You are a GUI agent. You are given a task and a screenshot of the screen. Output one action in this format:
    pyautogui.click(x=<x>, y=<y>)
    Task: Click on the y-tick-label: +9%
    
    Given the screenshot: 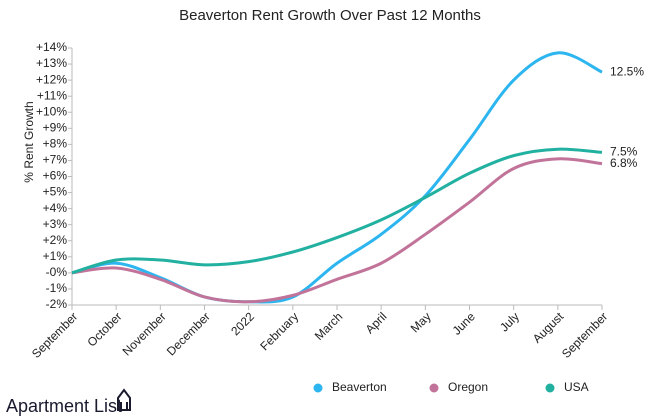 What is the action you would take?
    pyautogui.click(x=55, y=127)
    